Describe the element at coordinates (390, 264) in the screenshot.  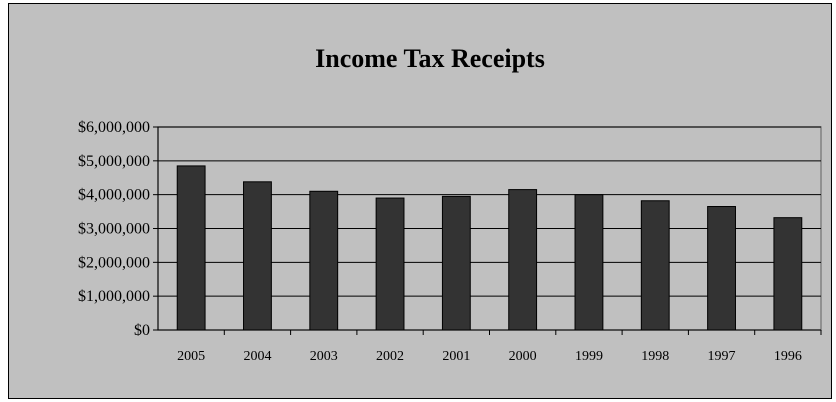
I see `bar-2002` at that location.